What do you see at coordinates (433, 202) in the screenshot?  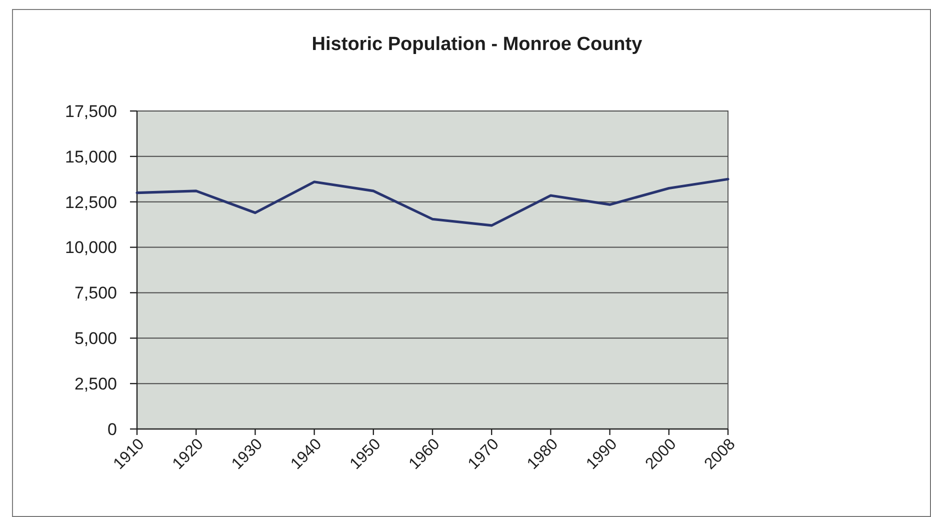 I see `line-series` at bounding box center [433, 202].